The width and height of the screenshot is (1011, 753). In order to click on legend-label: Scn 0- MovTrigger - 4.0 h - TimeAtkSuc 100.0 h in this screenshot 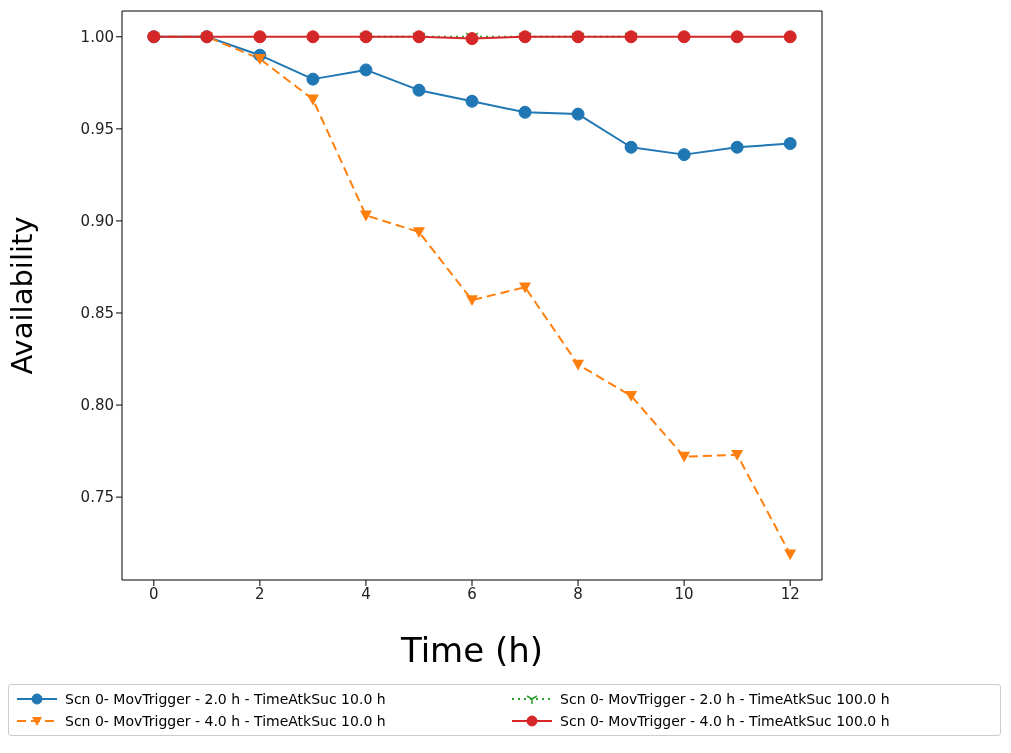, I will do `click(725, 721)`.